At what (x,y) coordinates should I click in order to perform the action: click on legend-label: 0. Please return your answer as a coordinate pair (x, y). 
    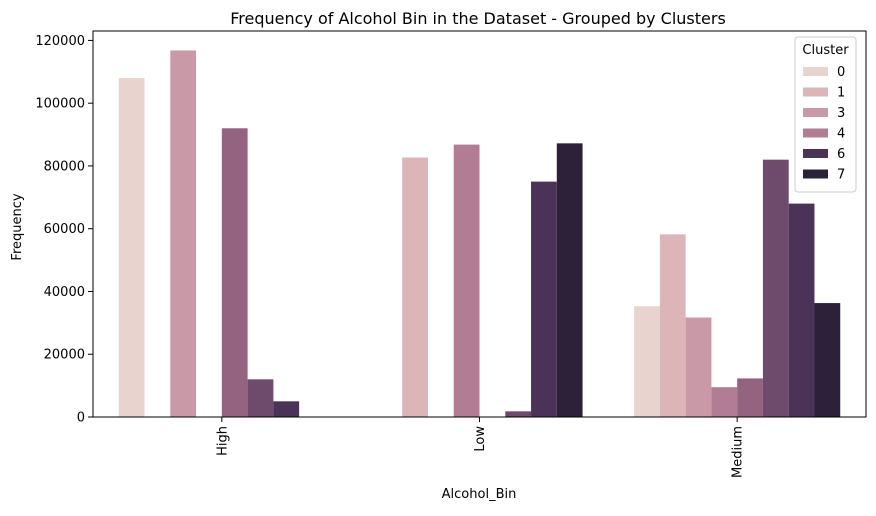
    Looking at the image, I should click on (841, 72).